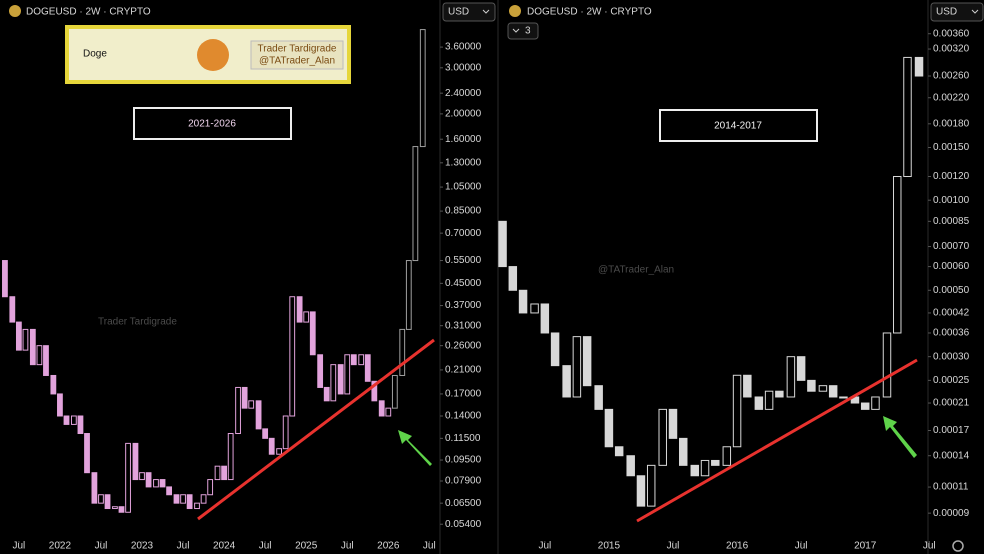 The image size is (984, 554). I want to click on indicator-count: 3, so click(528, 31).